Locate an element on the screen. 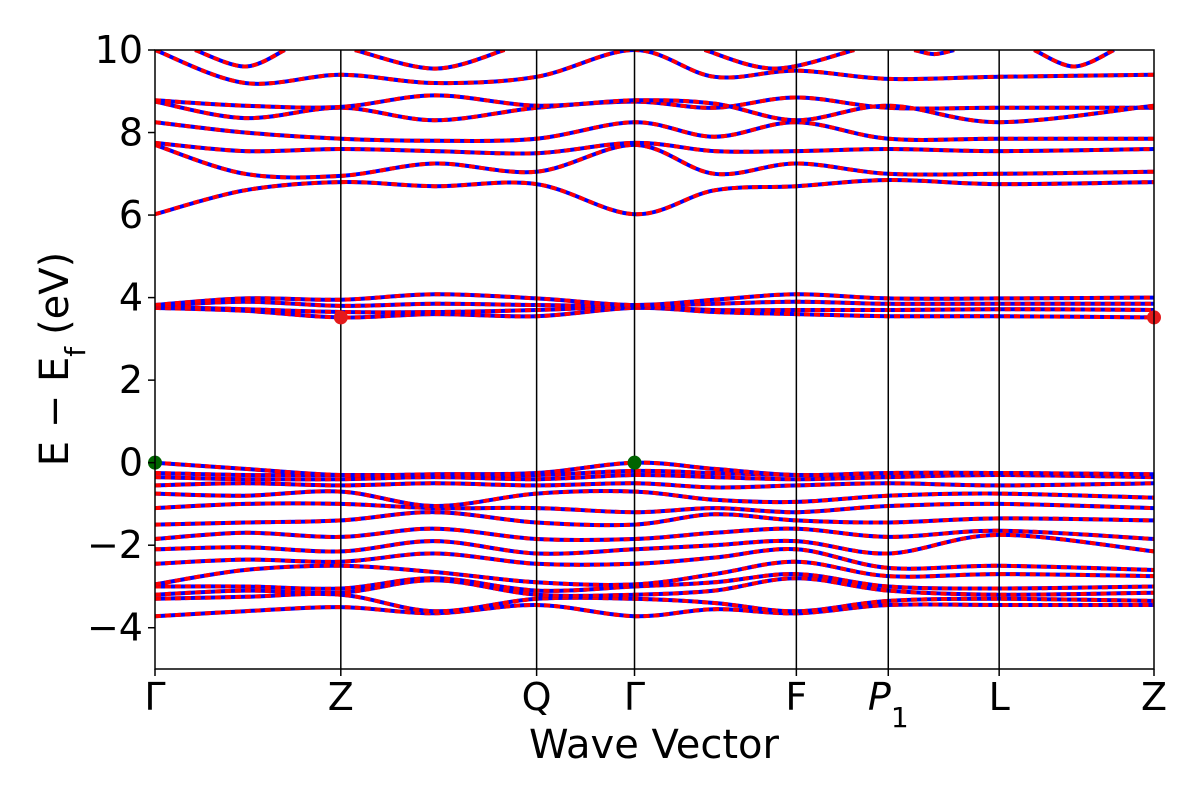 This screenshot has height=800, width=1200. band-17-solid is located at coordinates (654, 303).